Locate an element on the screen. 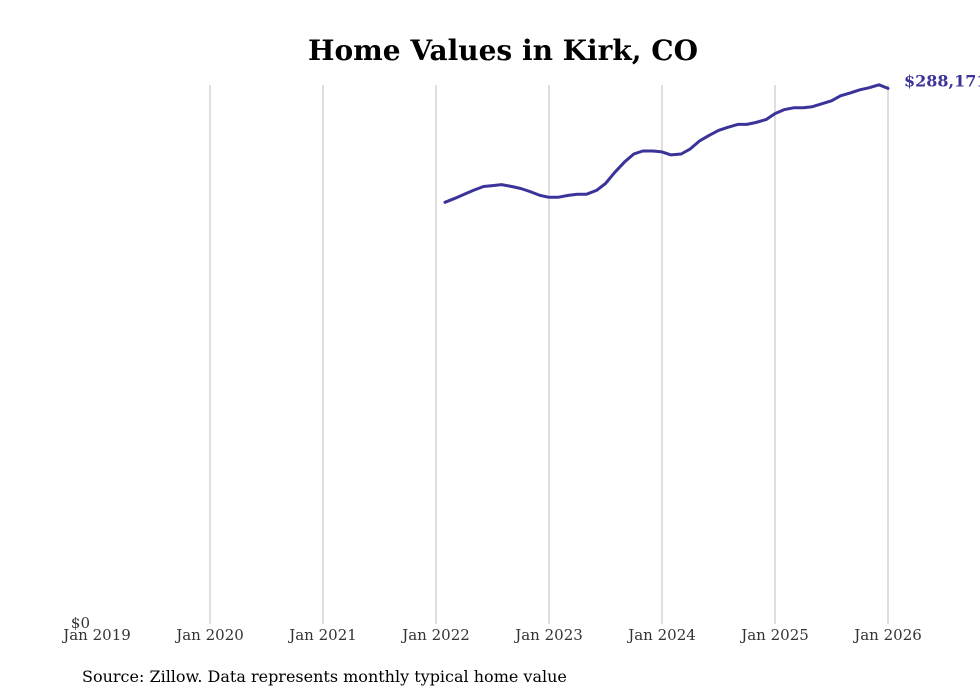 The height and width of the screenshot is (699, 980). y-axis-zero-label: $0 is located at coordinates (80, 623).